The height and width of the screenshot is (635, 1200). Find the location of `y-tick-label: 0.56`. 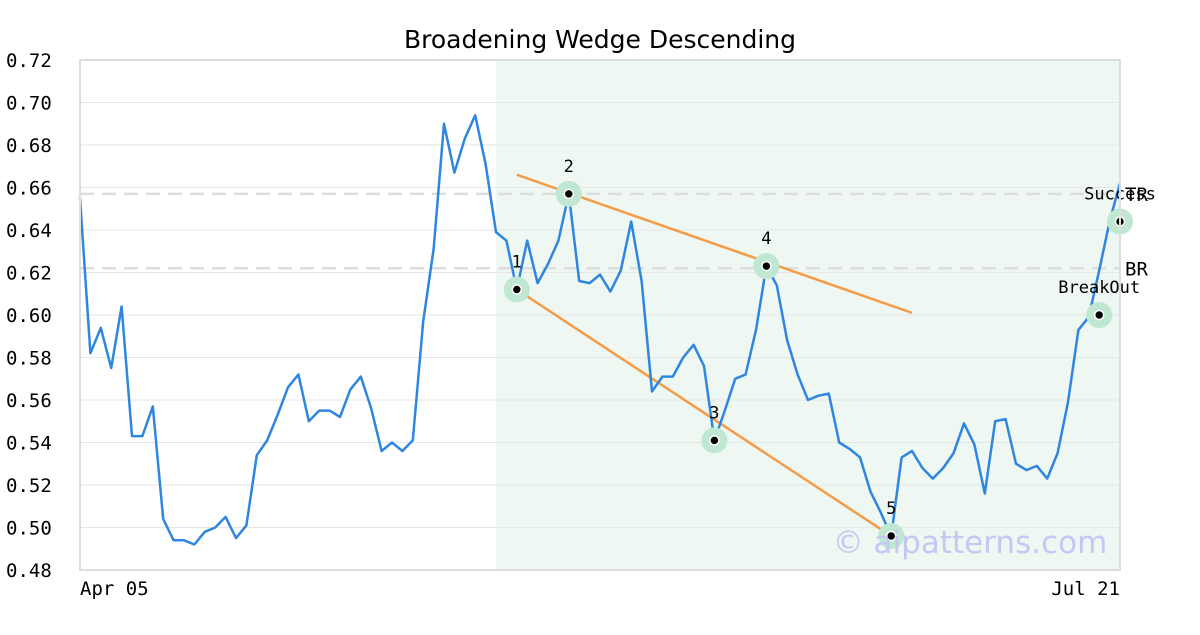

y-tick-label: 0.56 is located at coordinates (29, 401).